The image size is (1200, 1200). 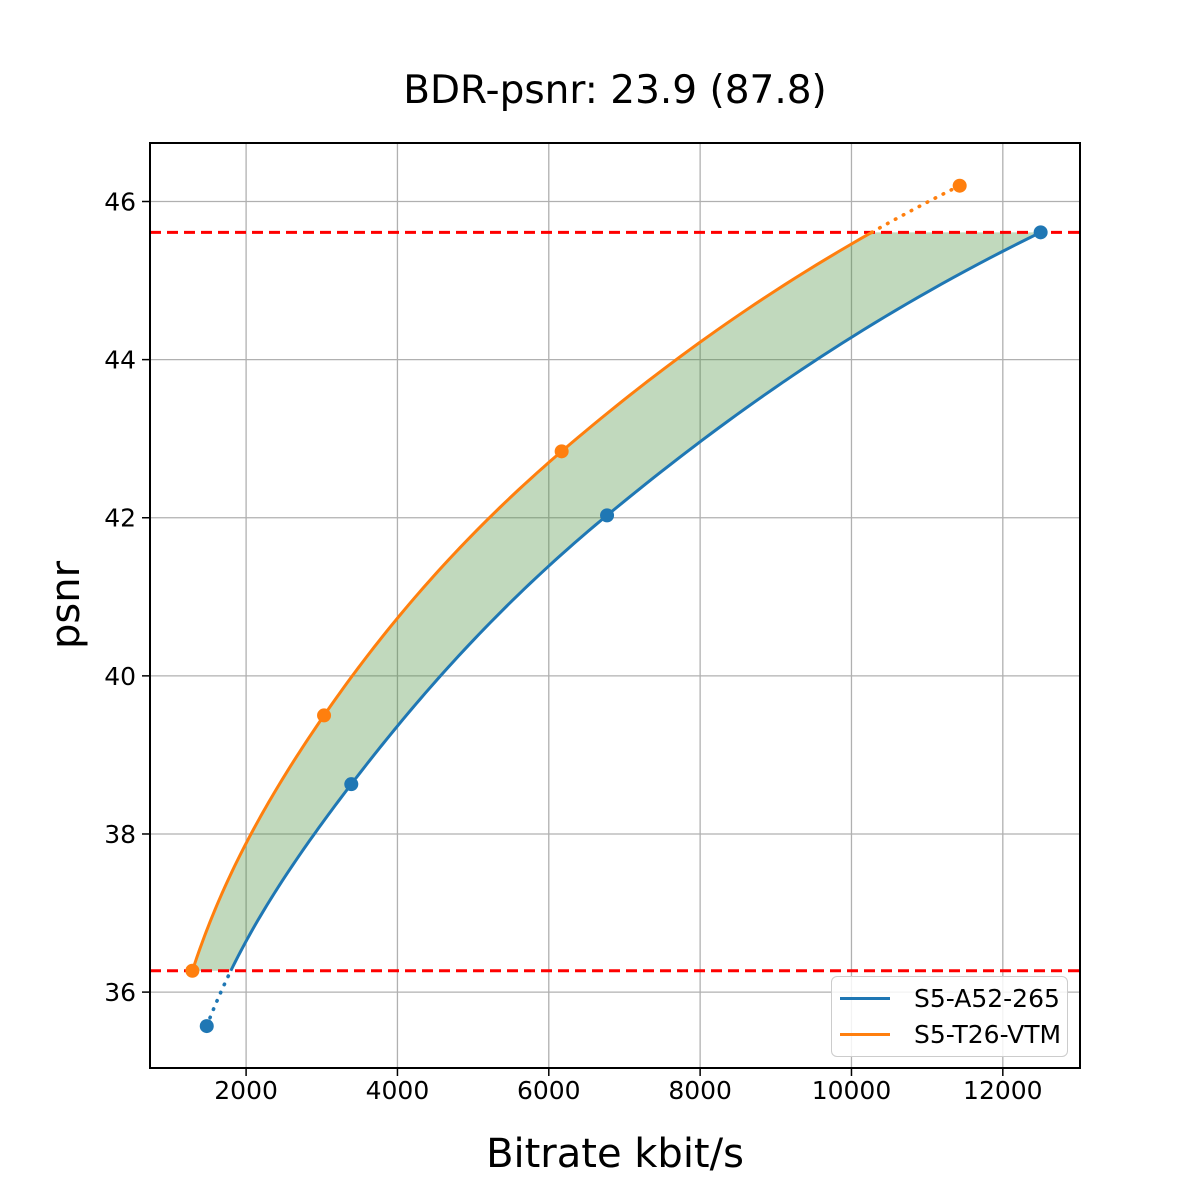 What do you see at coordinates (218, 998) in the screenshot?
I see `blue-curve-dotted` at bounding box center [218, 998].